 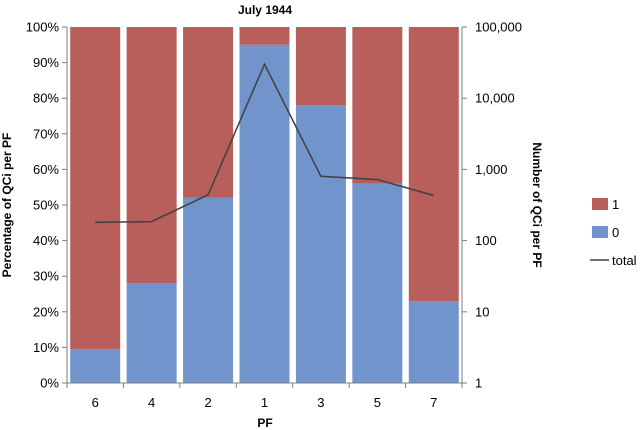 What do you see at coordinates (46, 311) in the screenshot?
I see `y-tick-label: 20%` at bounding box center [46, 311].